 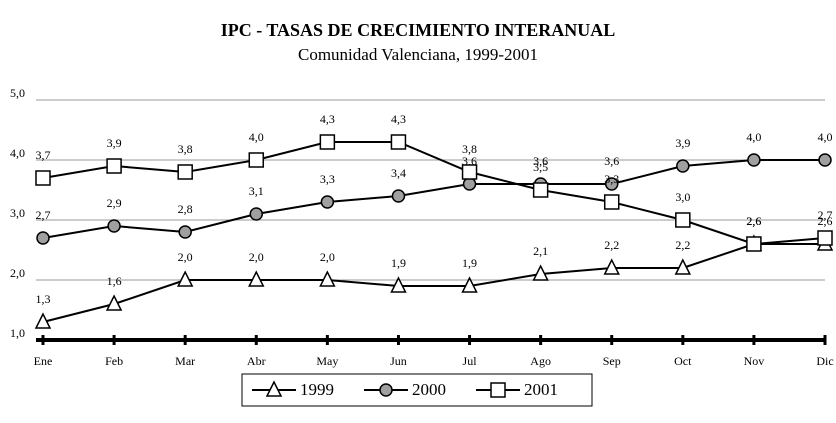 I want to click on value-label: 2,8, so click(x=185, y=209).